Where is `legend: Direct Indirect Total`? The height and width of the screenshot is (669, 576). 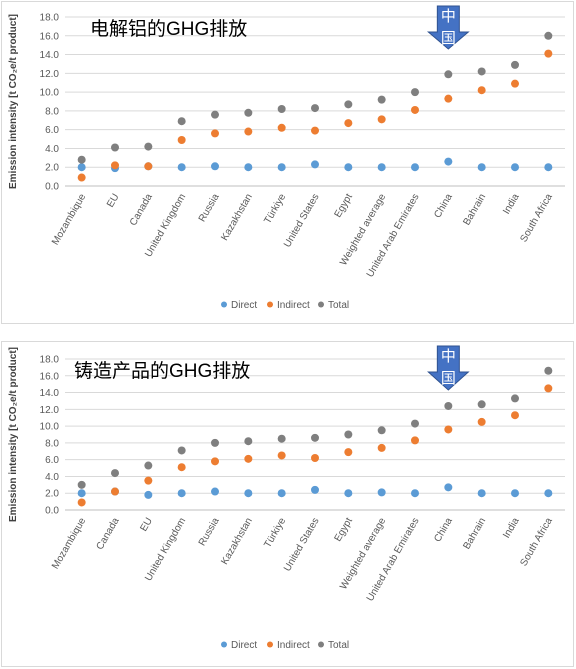
legend: Direct Indirect Total is located at coordinates (285, 305).